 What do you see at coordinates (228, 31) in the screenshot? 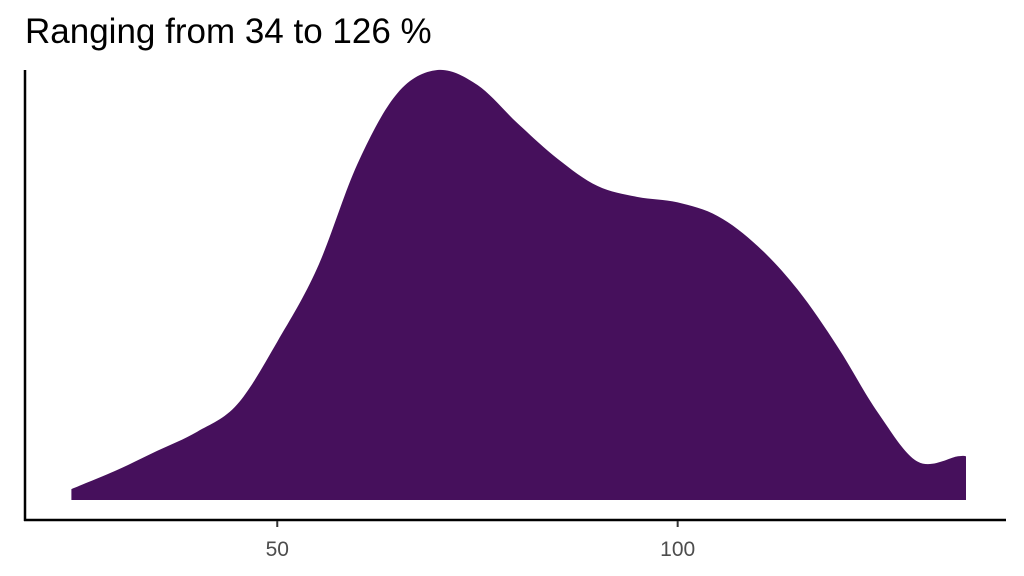
I see `chart-title: Ranging from 34 to 126 %` at bounding box center [228, 31].